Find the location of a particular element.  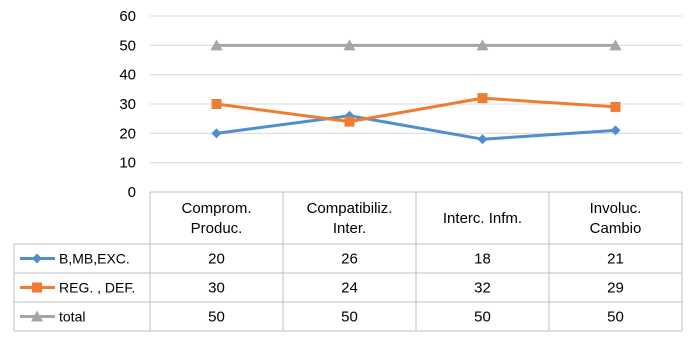

y-tick-label: 30 is located at coordinates (127, 104).